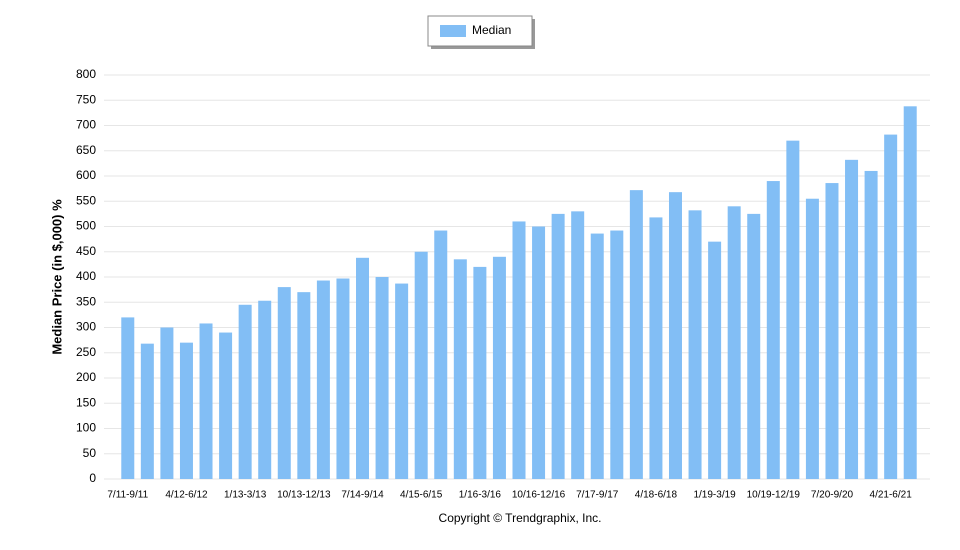  Describe the element at coordinates (86, 99) in the screenshot. I see `y-tick-label: 750` at that location.